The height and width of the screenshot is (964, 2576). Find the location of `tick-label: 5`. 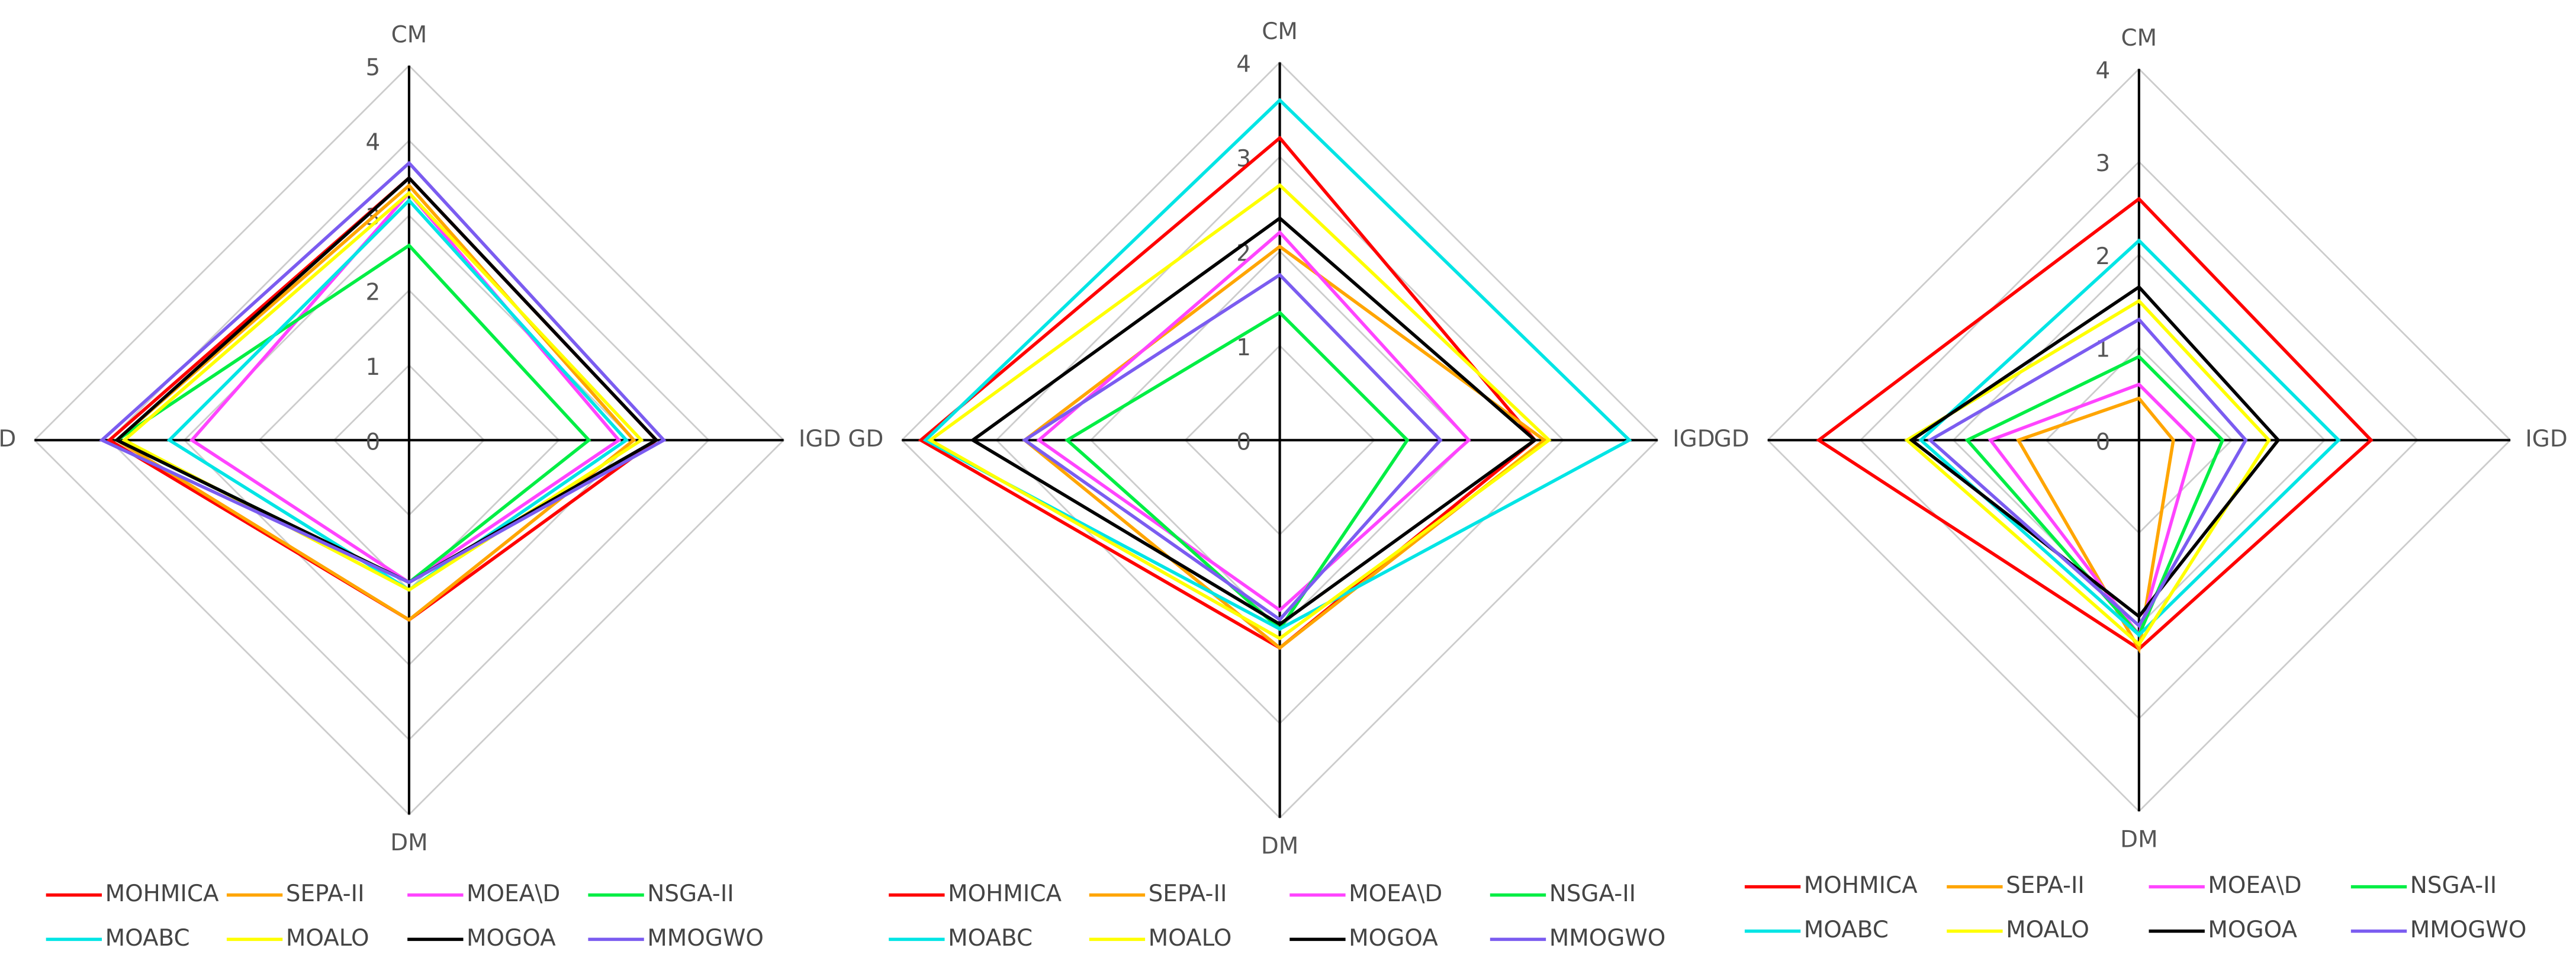

tick-label: 5 is located at coordinates (374, 67).